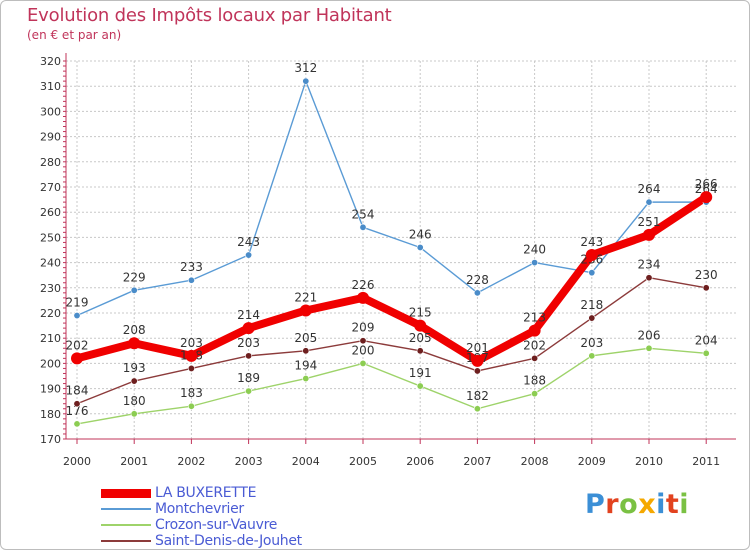 The height and width of the screenshot is (550, 750). I want to click on data-label-la-buxerette: 221, so click(305, 297).